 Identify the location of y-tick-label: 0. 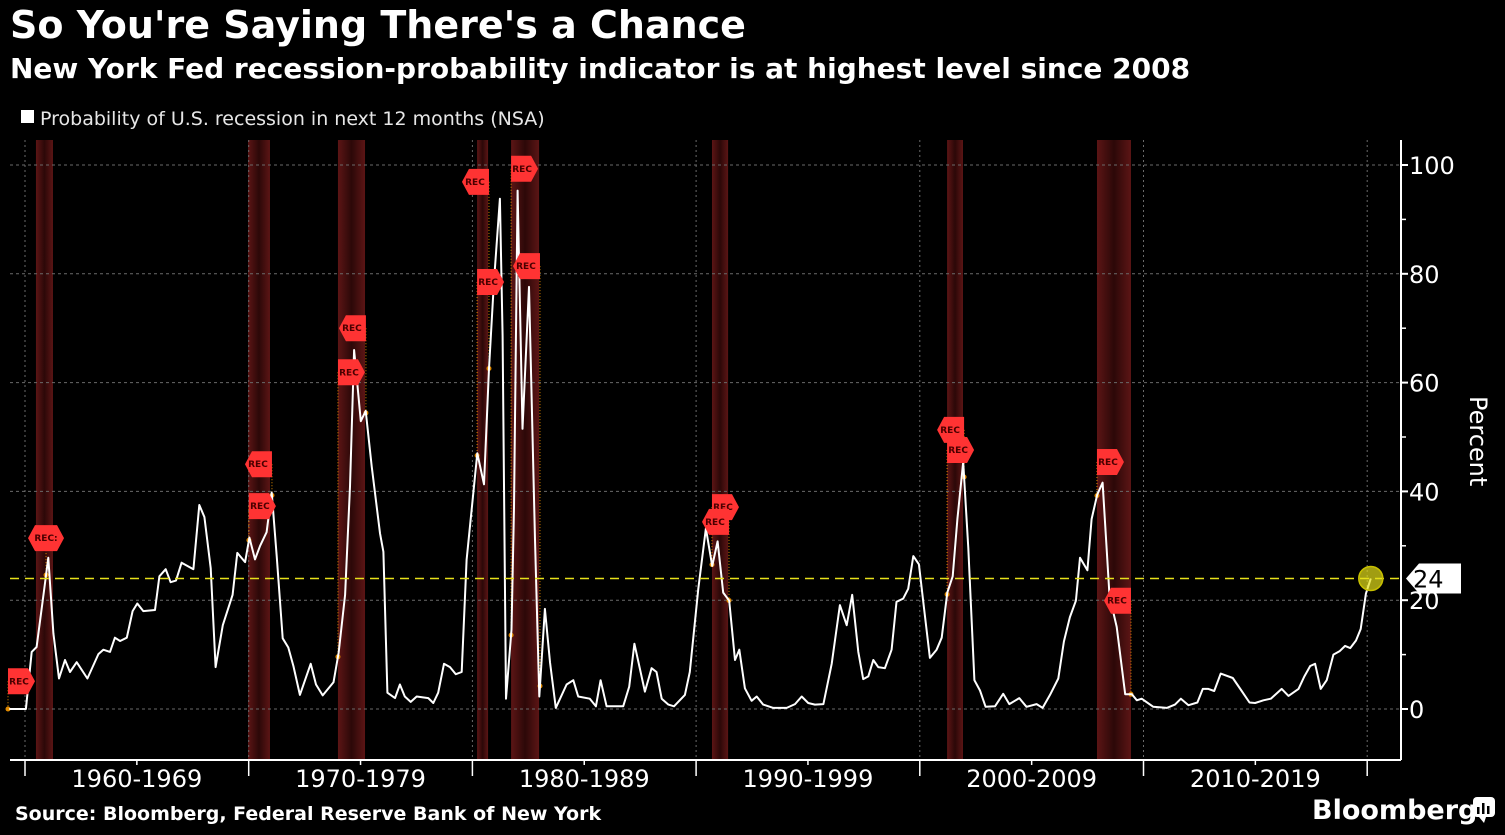
(1416, 710).